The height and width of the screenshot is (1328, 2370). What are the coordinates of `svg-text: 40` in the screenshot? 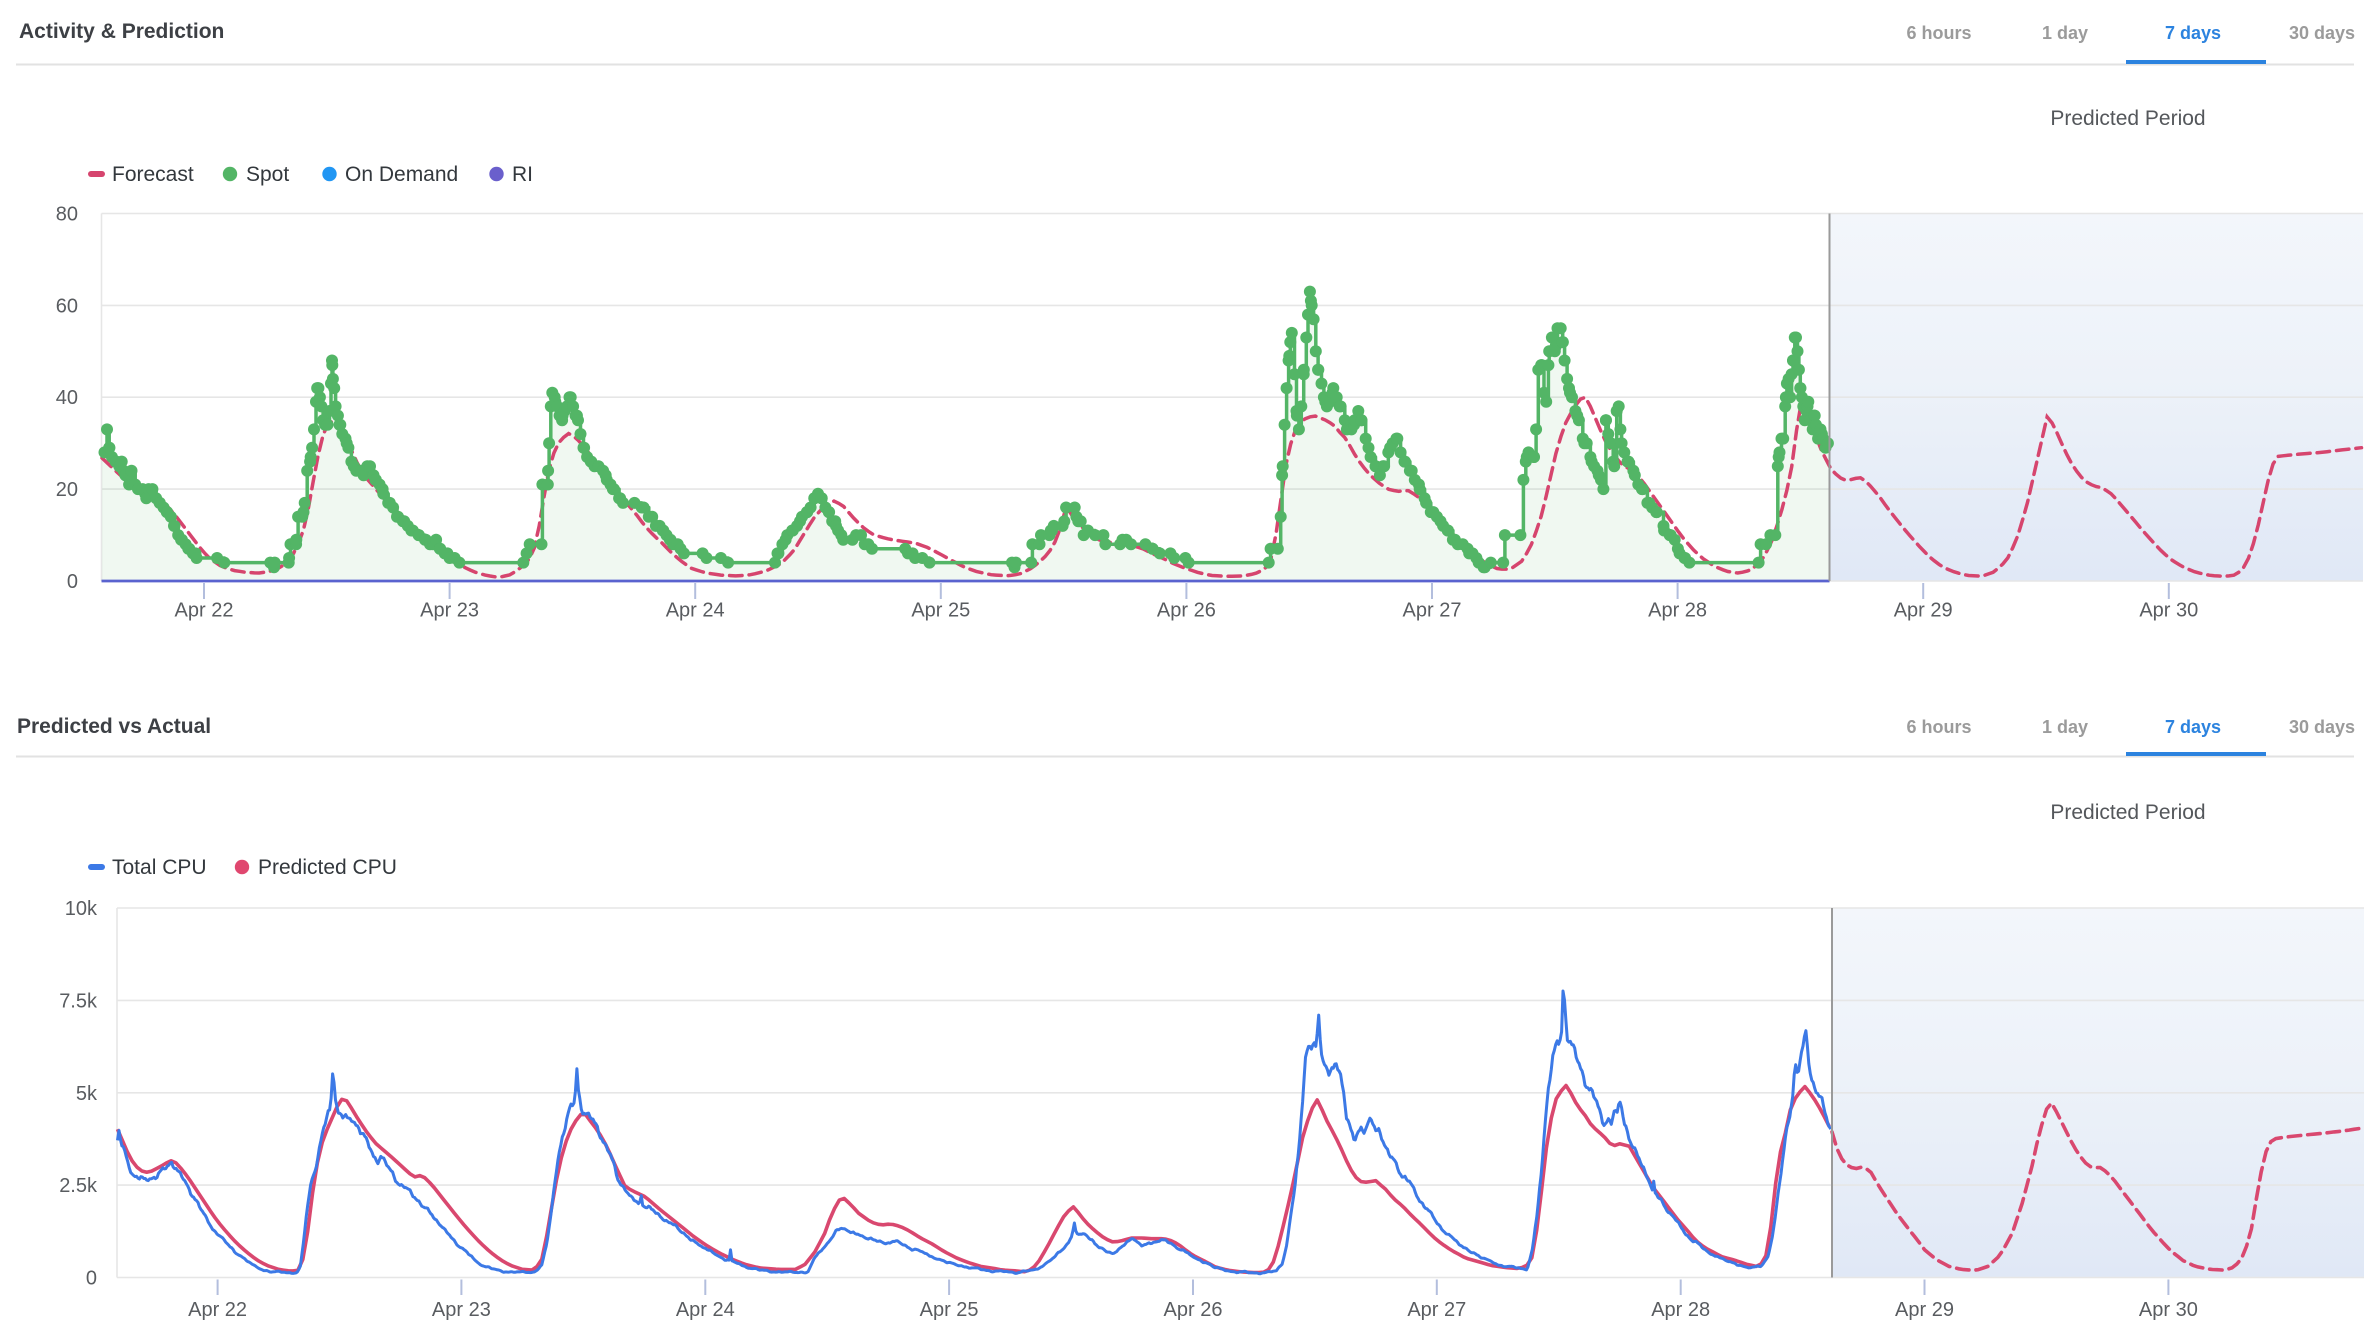 It's located at (67, 398).